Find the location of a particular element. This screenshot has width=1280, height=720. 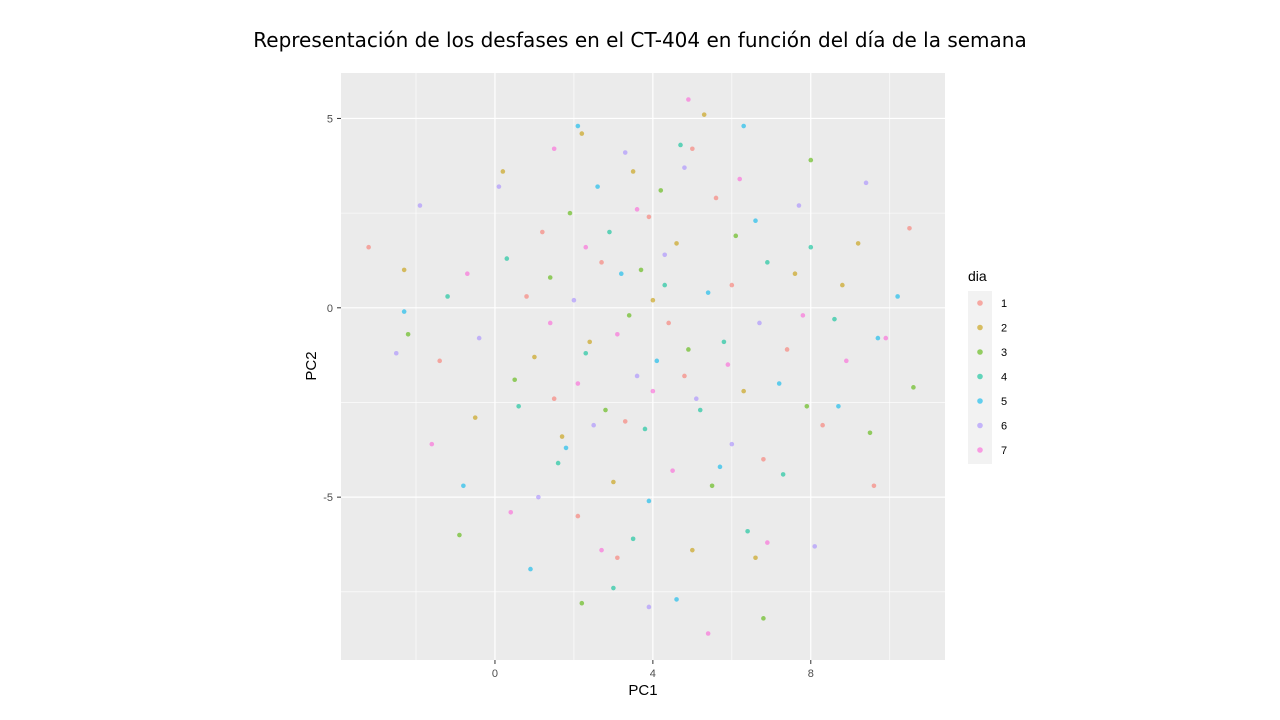

legend-label: 4 is located at coordinates (1004, 378).